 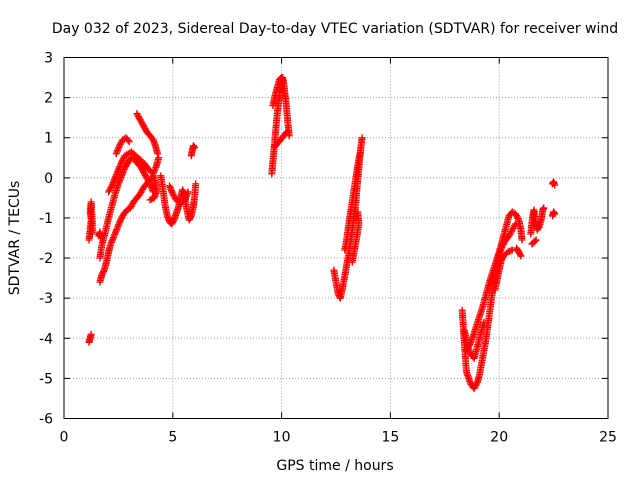 I want to click on y-tick-label: -2, so click(x=46, y=259).